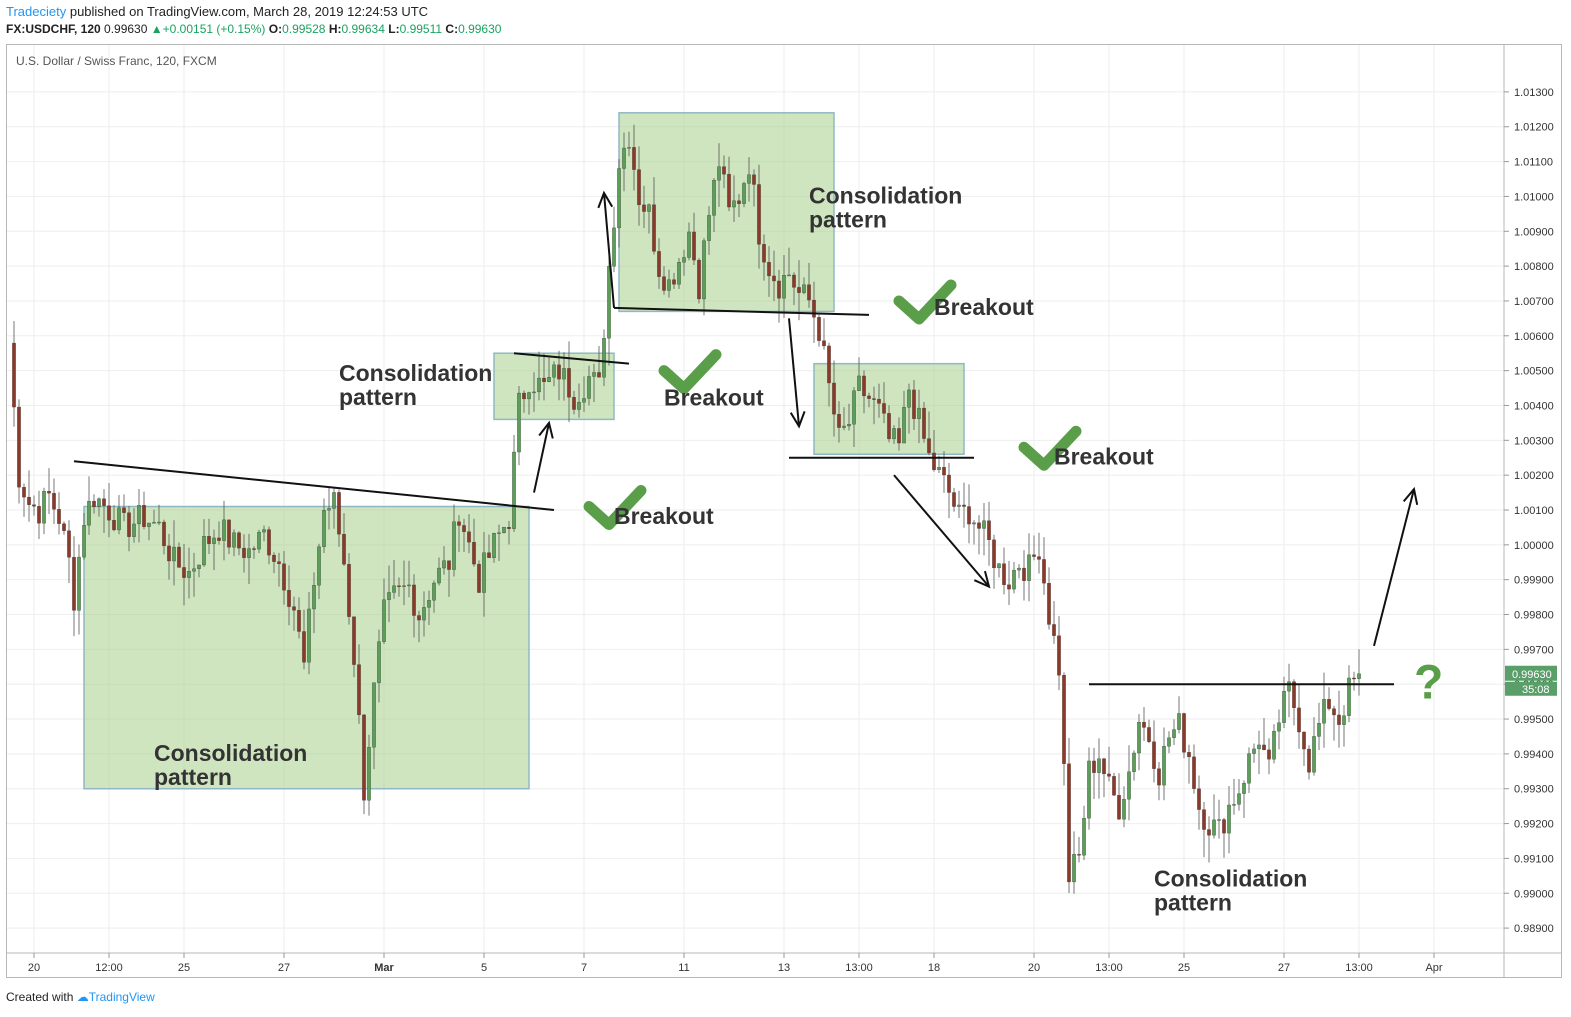  I want to click on y-tick-label: 1.00100, so click(1534, 511).